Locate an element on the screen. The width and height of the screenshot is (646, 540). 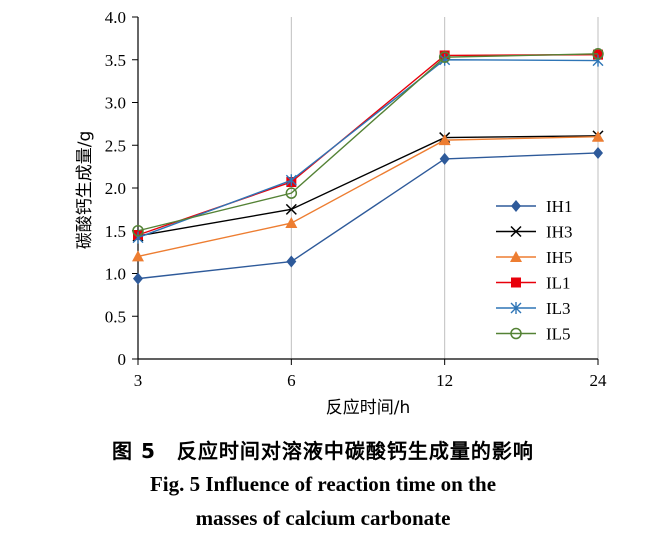
x-tick-label: 12 is located at coordinates (444, 380).